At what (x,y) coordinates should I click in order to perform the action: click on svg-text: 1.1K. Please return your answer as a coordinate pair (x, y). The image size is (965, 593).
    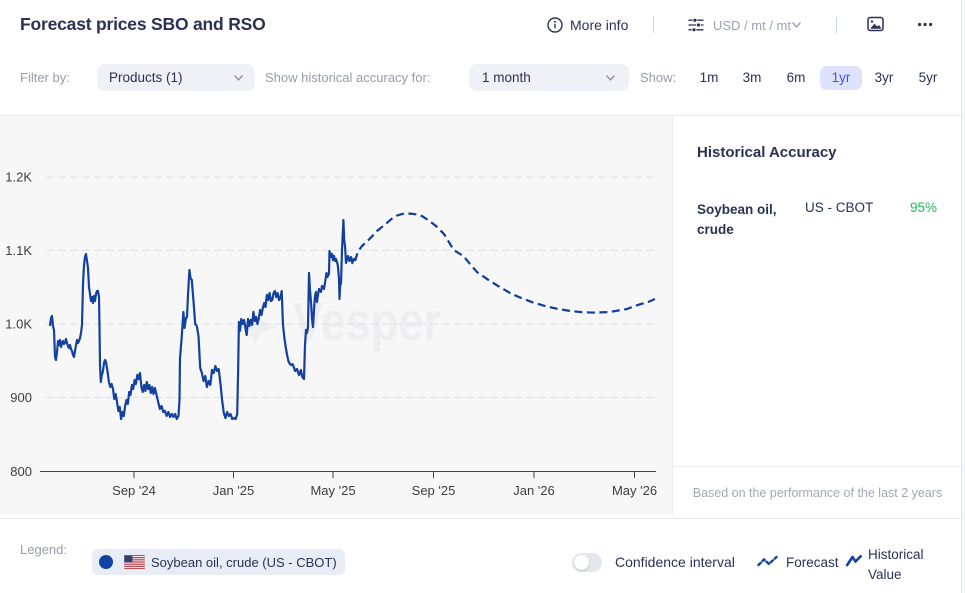
    Looking at the image, I should click on (18, 250).